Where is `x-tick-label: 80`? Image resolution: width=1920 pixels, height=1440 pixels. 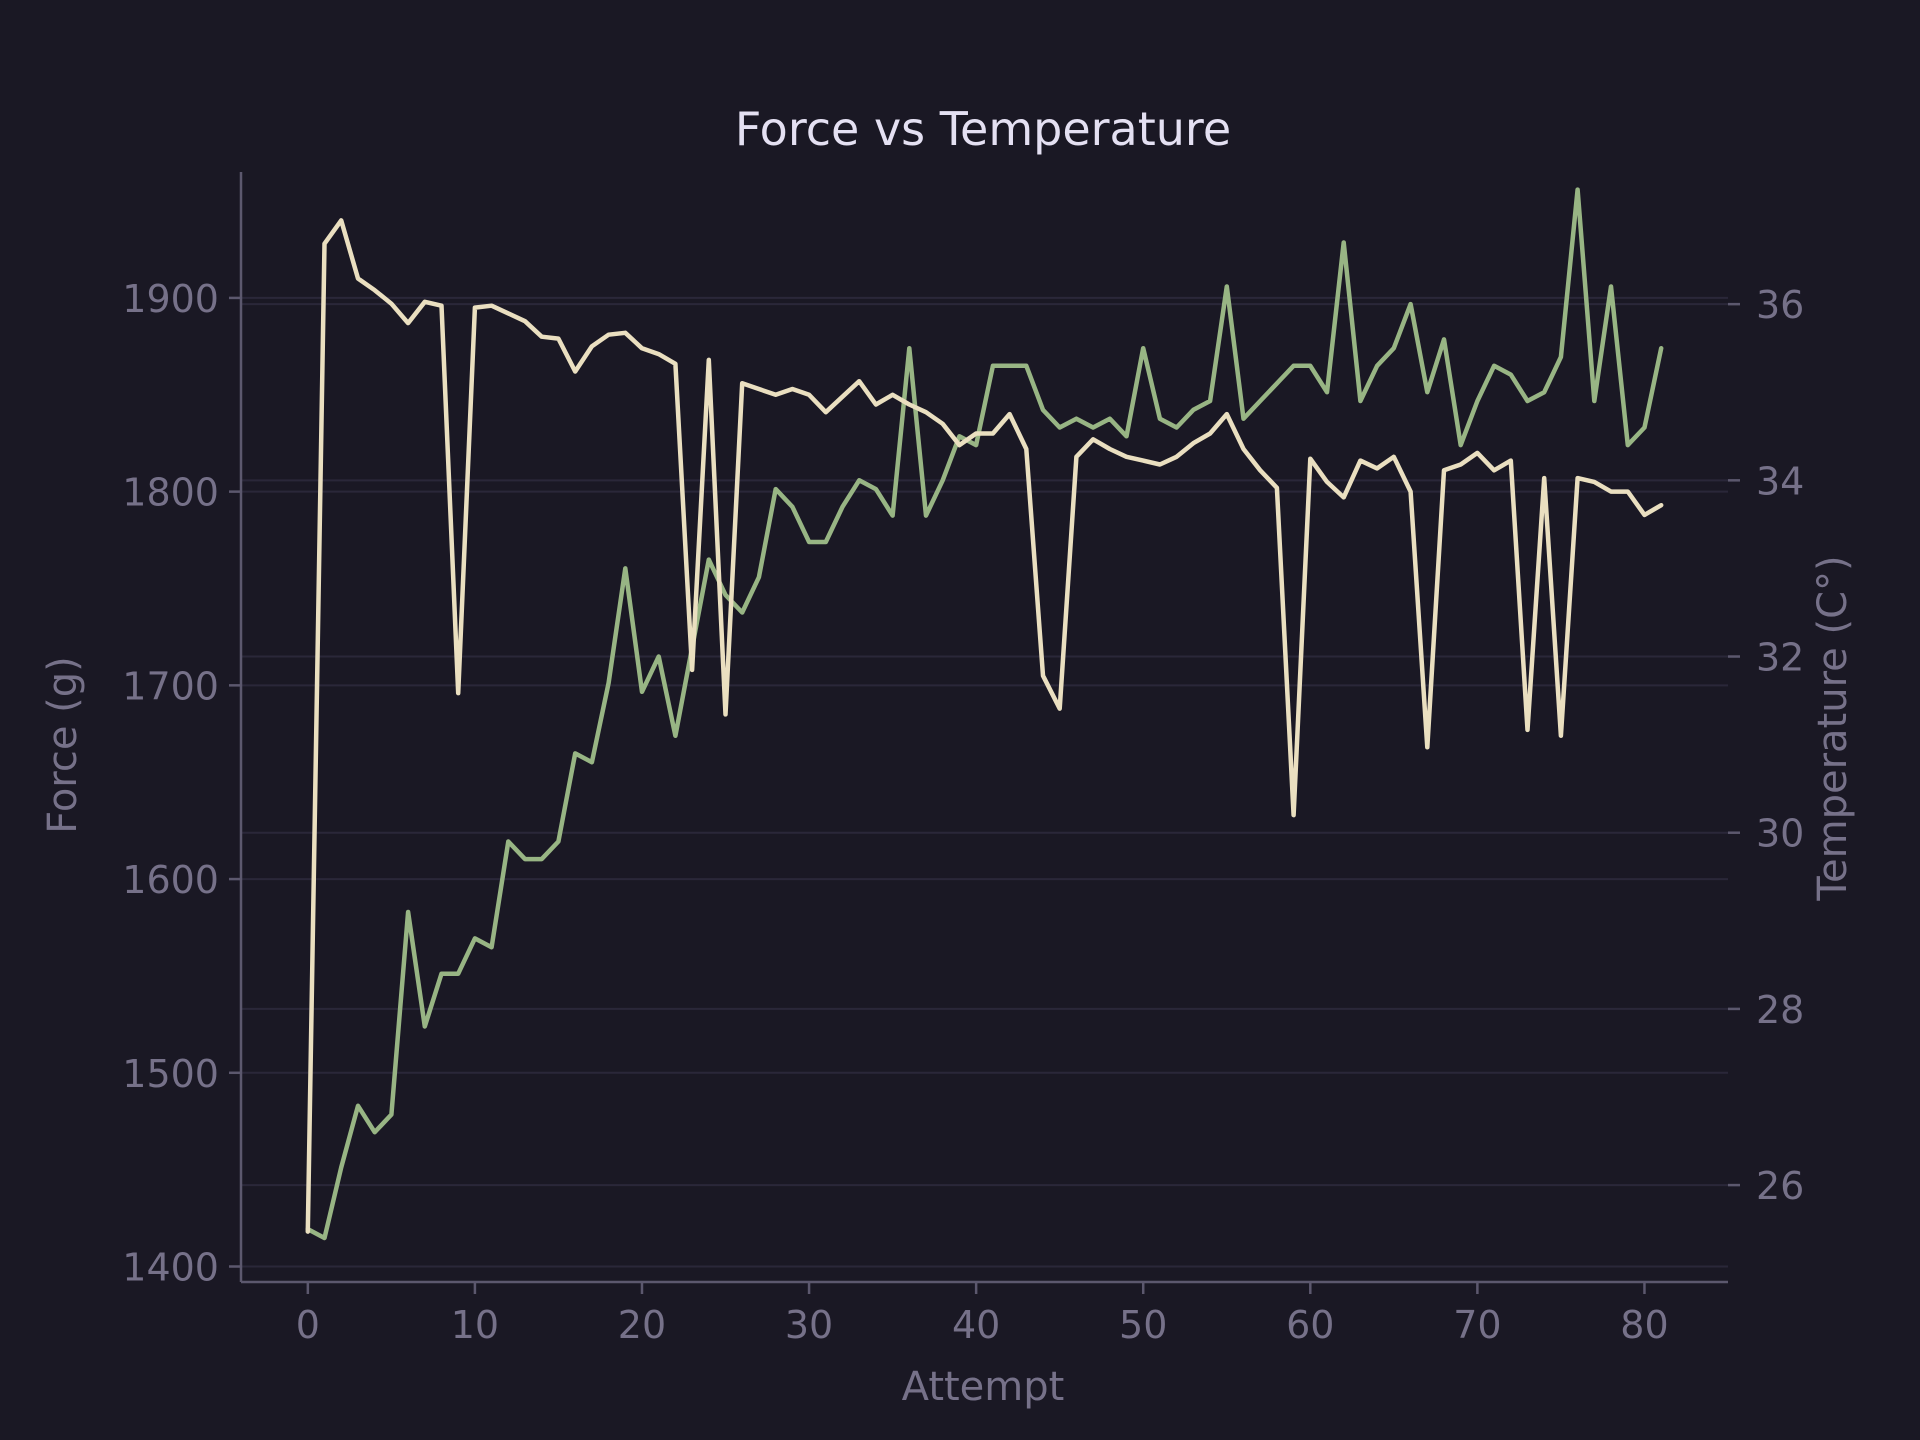
x-tick-label: 80 is located at coordinates (1644, 1325).